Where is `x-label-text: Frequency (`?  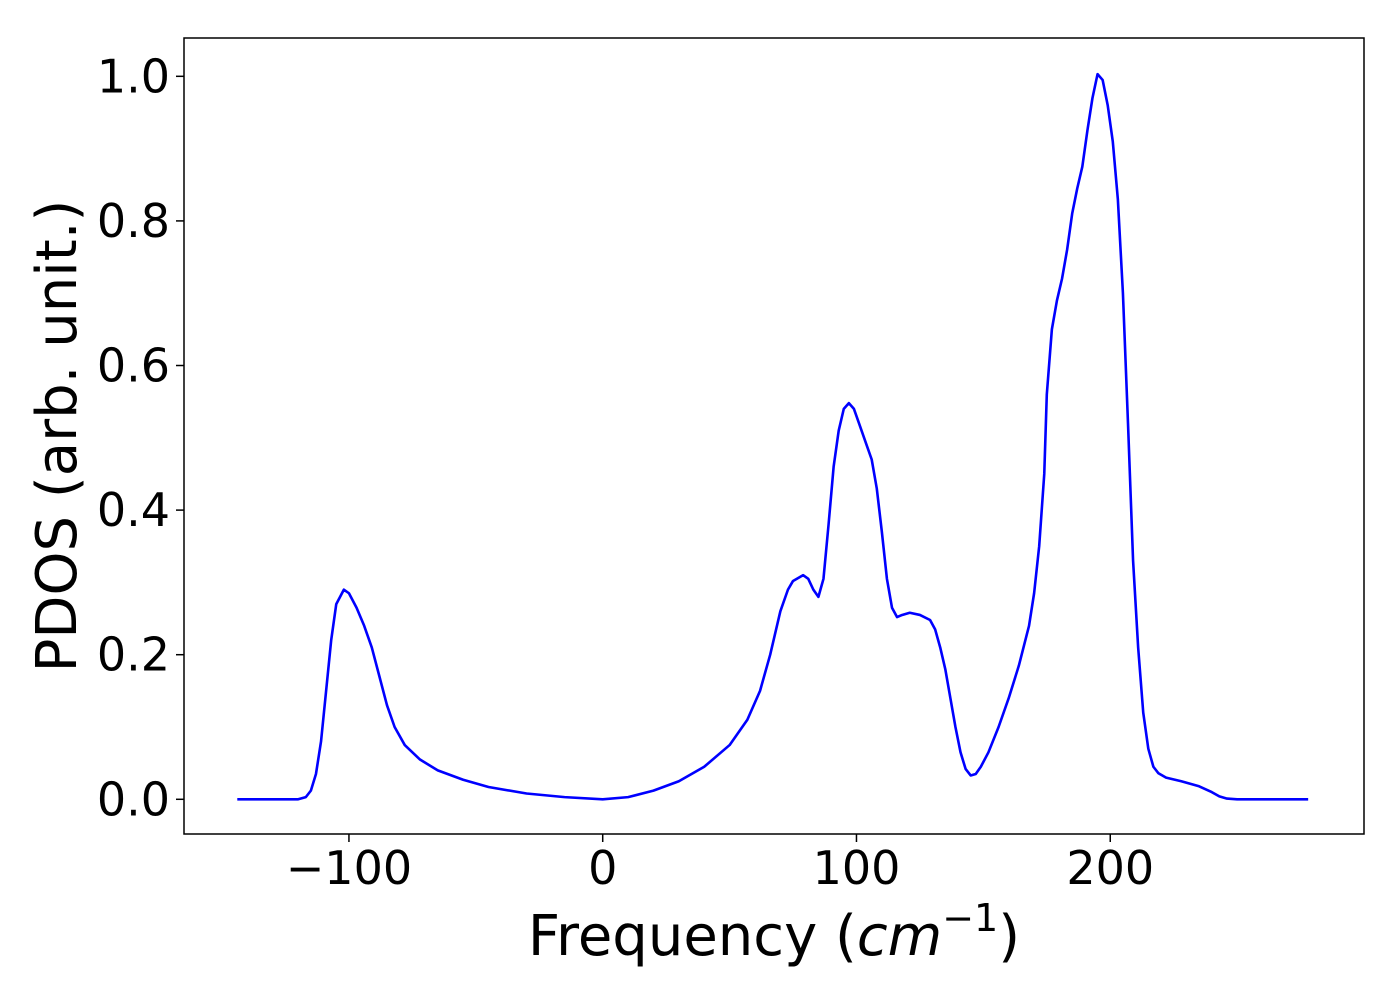
x-label-text: Frequency ( is located at coordinates (692, 936).